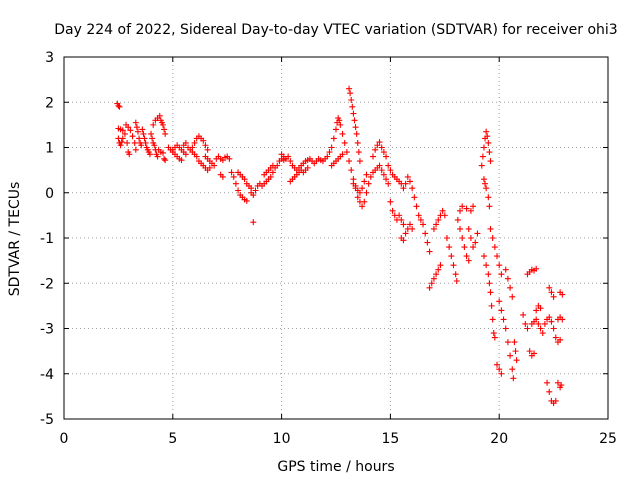 The height and width of the screenshot is (480, 640). What do you see at coordinates (49, 58) in the screenshot?
I see `y-tick-label: 3` at bounding box center [49, 58].